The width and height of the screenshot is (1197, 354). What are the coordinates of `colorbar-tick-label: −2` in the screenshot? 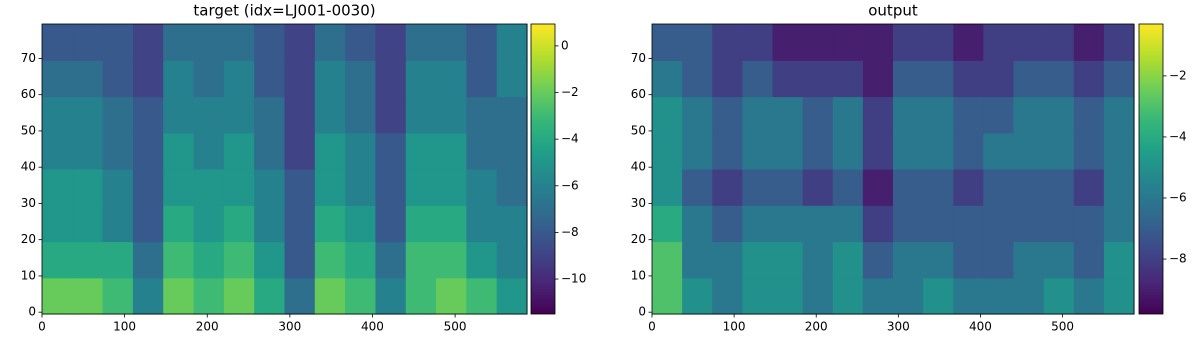 It's located at (1178, 75).